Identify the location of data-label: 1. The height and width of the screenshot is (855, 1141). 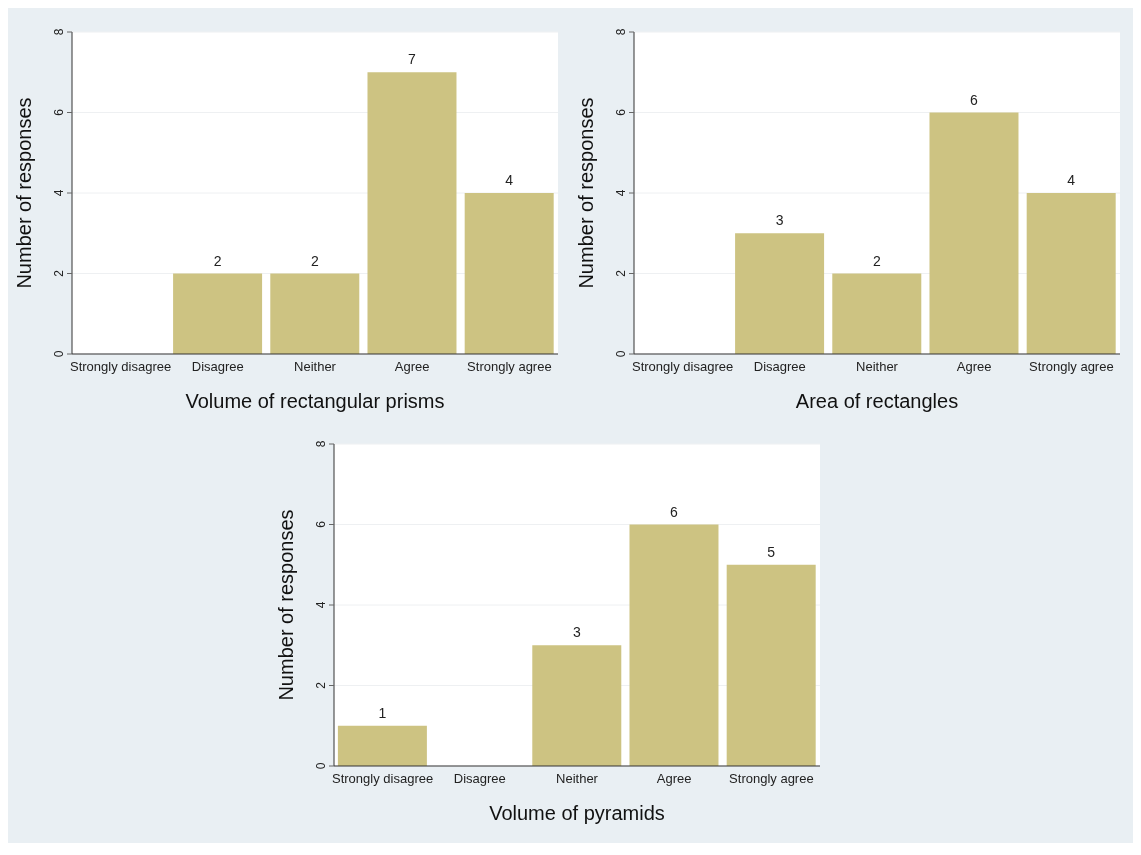
(382, 712).